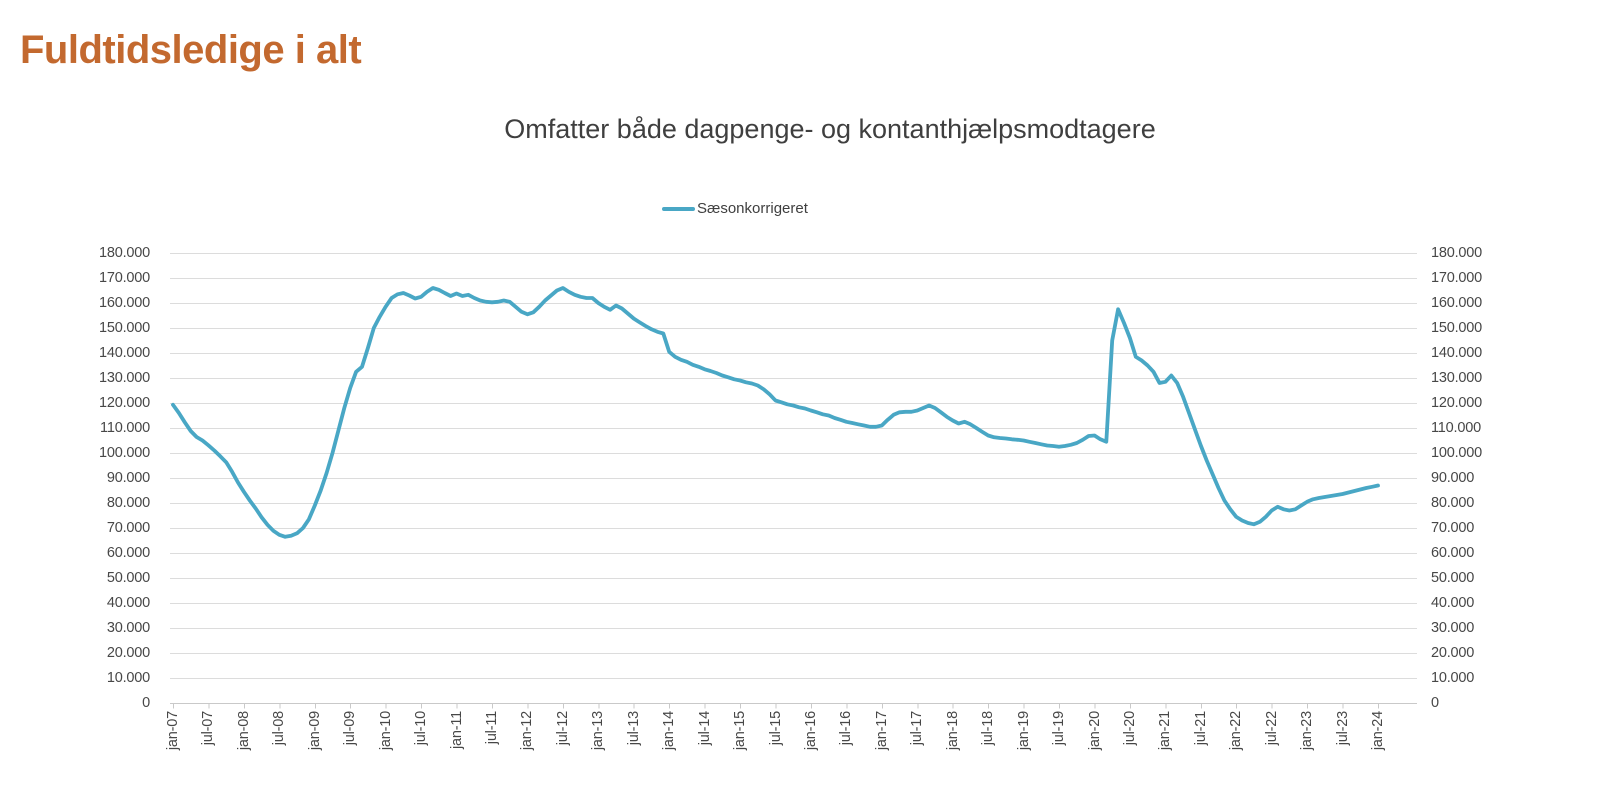 Image resolution: width=1600 pixels, height=800 pixels. I want to click on x-tick-label: jul-17, so click(917, 728).